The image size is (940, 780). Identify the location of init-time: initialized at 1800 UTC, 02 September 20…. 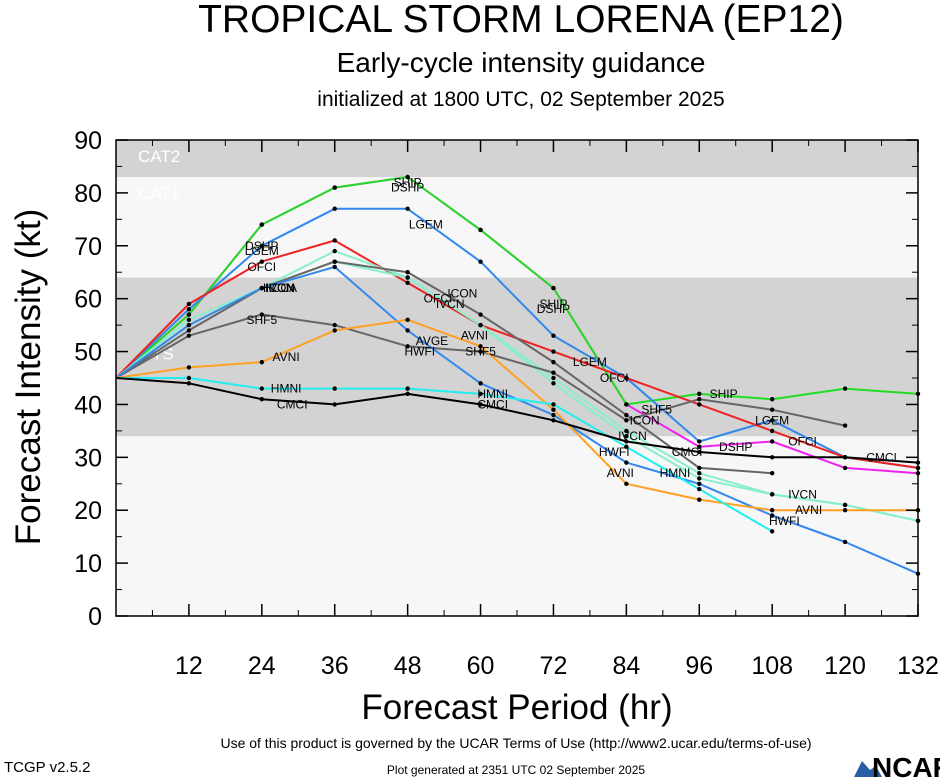
(520, 99).